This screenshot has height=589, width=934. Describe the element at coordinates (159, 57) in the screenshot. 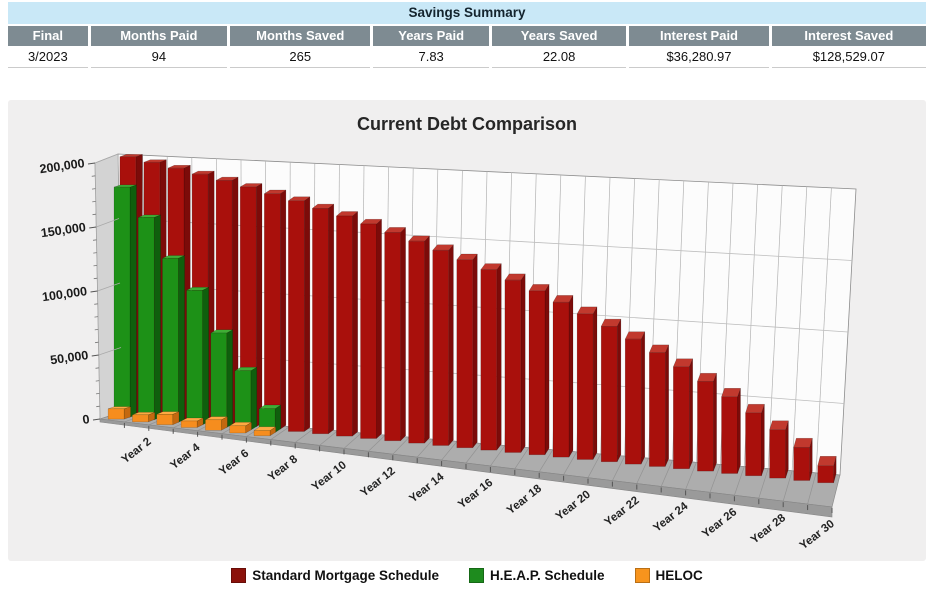

I see `value-months-paid: 94` at that location.